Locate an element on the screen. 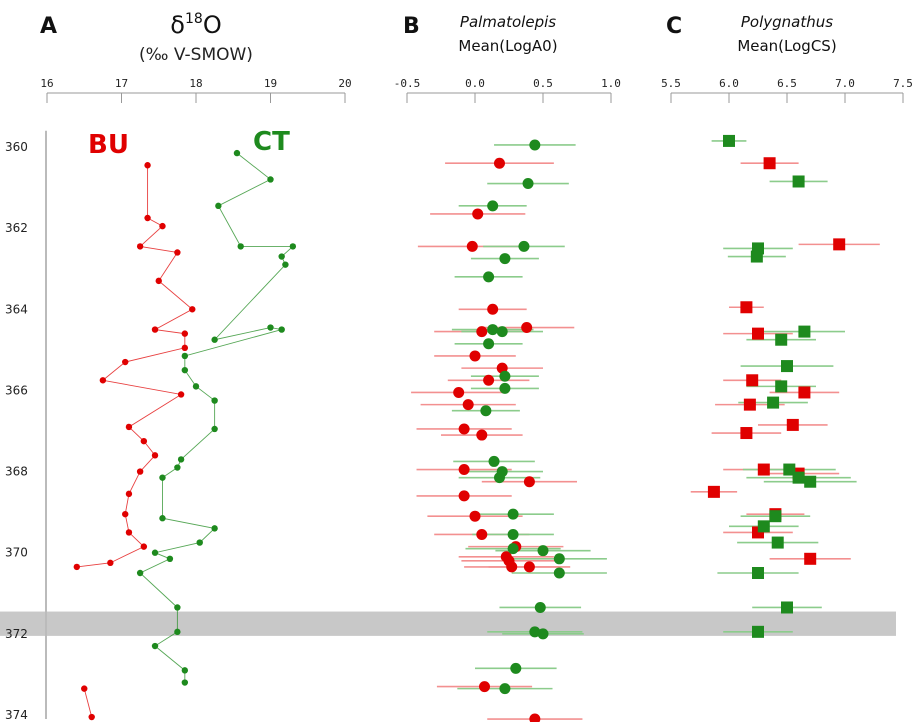  panel-c-measure: Mean(LogCS) is located at coordinates (786, 46).